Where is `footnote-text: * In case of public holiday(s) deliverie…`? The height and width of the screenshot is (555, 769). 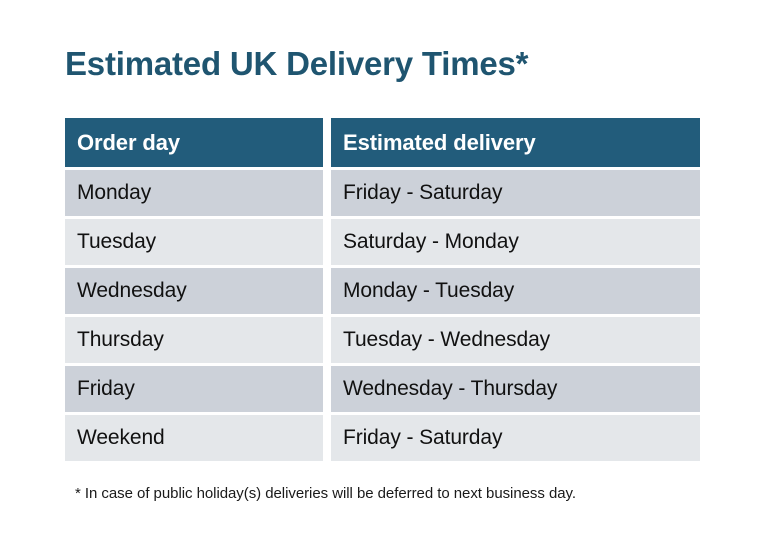
footnote-text: * In case of public holiday(s) deliverie… is located at coordinates (325, 493).